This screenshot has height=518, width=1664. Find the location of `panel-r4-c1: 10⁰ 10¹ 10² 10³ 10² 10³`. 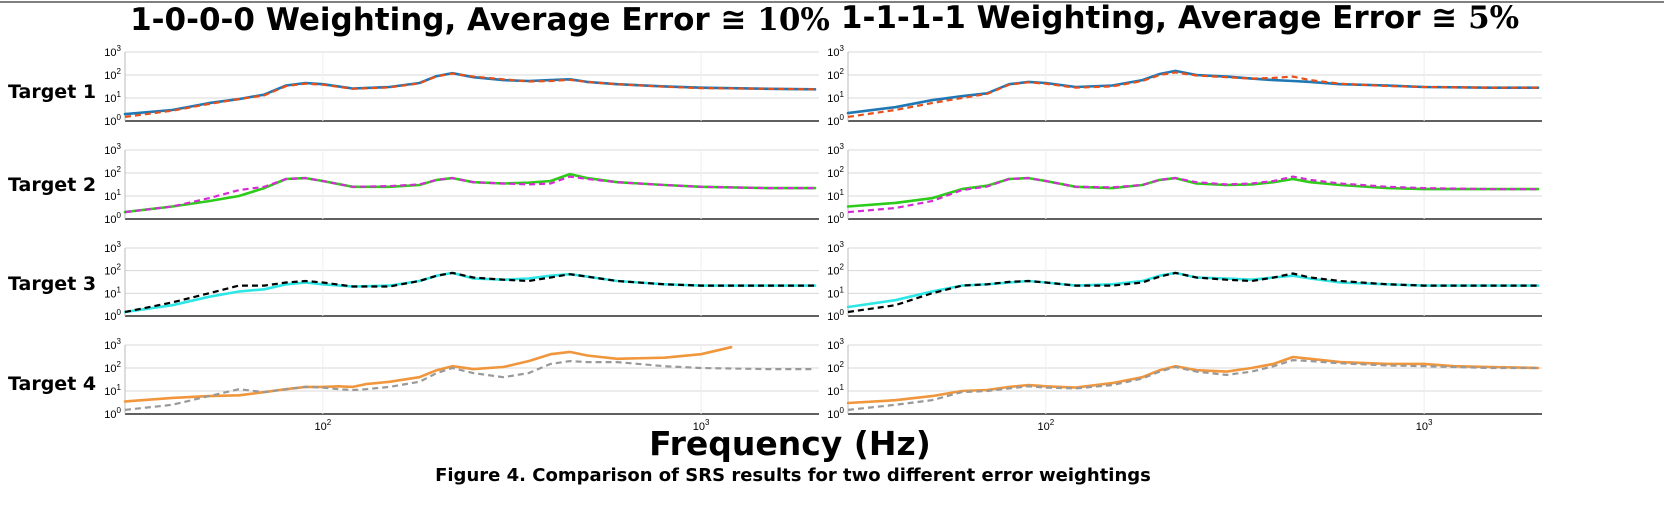

panel-r4-c1: 10⁰ 10¹ 10² 10³ 10² 10³ is located at coordinates (461, 385).